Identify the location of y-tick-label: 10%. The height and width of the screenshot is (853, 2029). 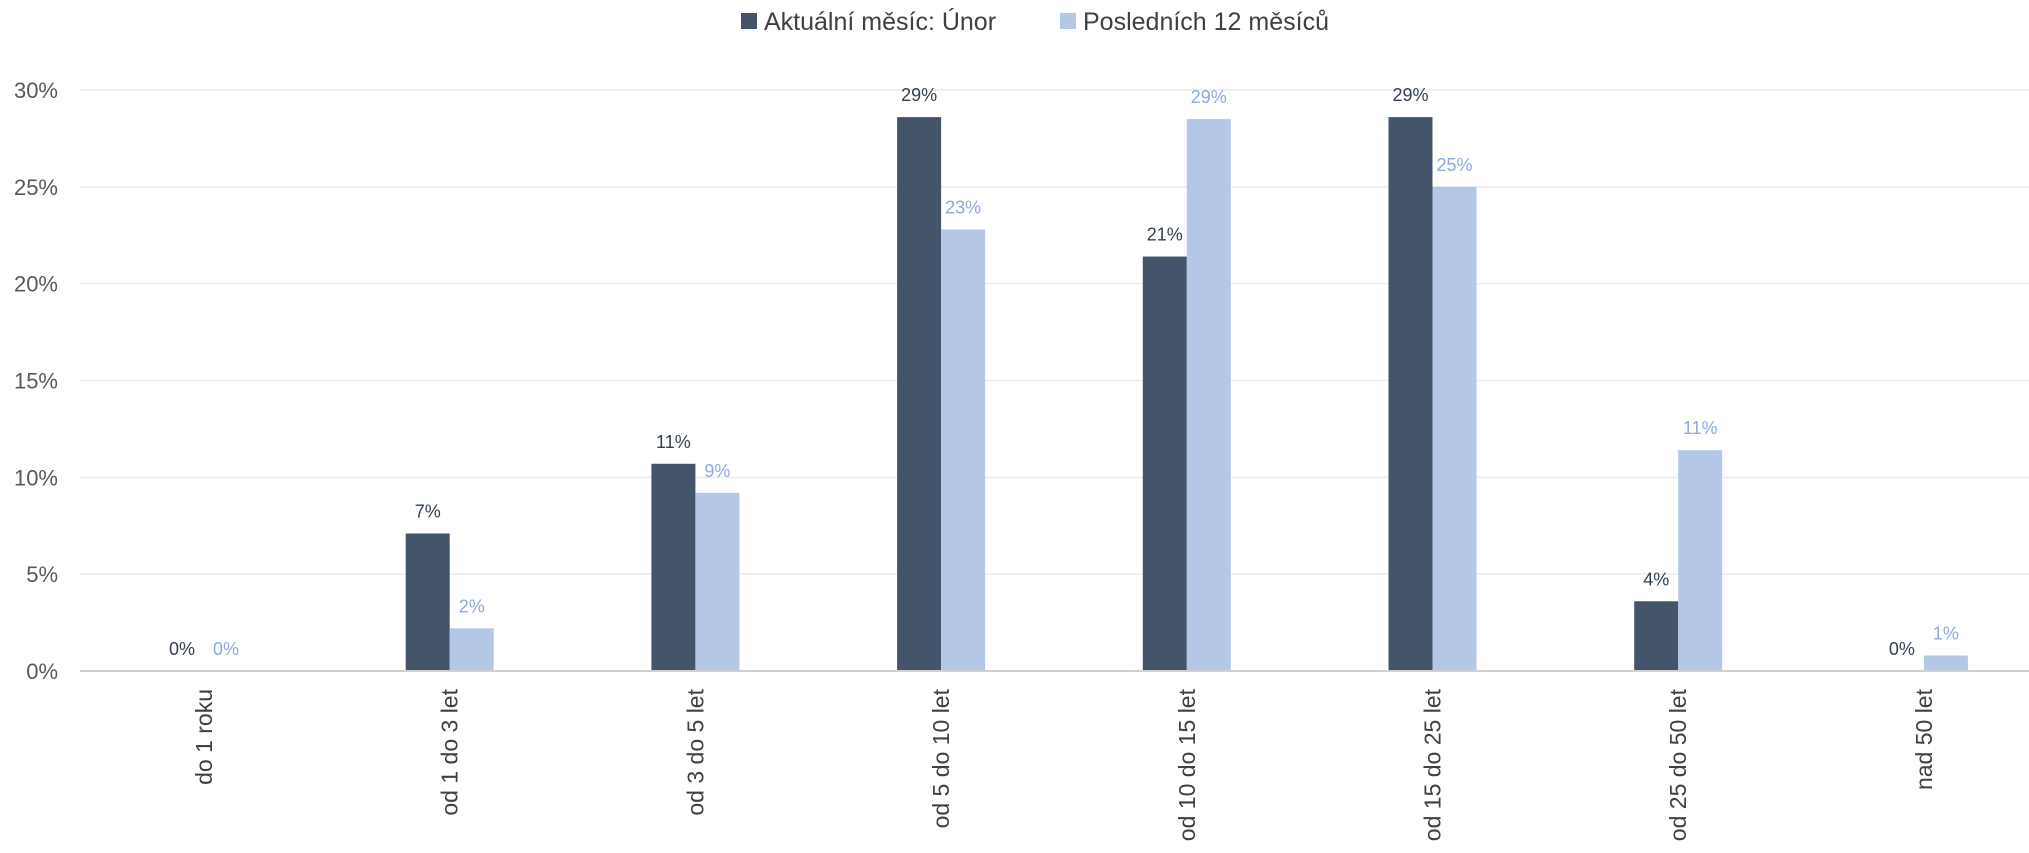
(36, 477).